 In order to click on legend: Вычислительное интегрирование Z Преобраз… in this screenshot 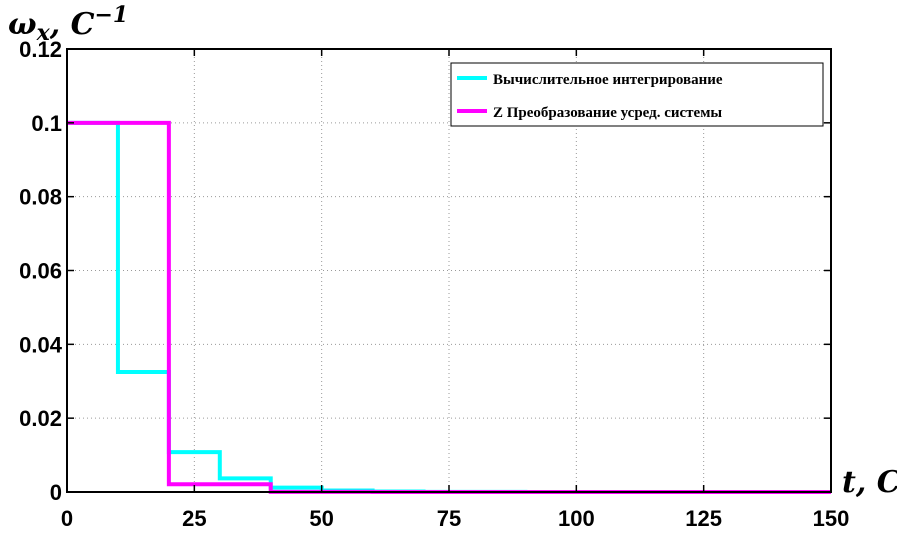, I will do `click(637, 94)`.